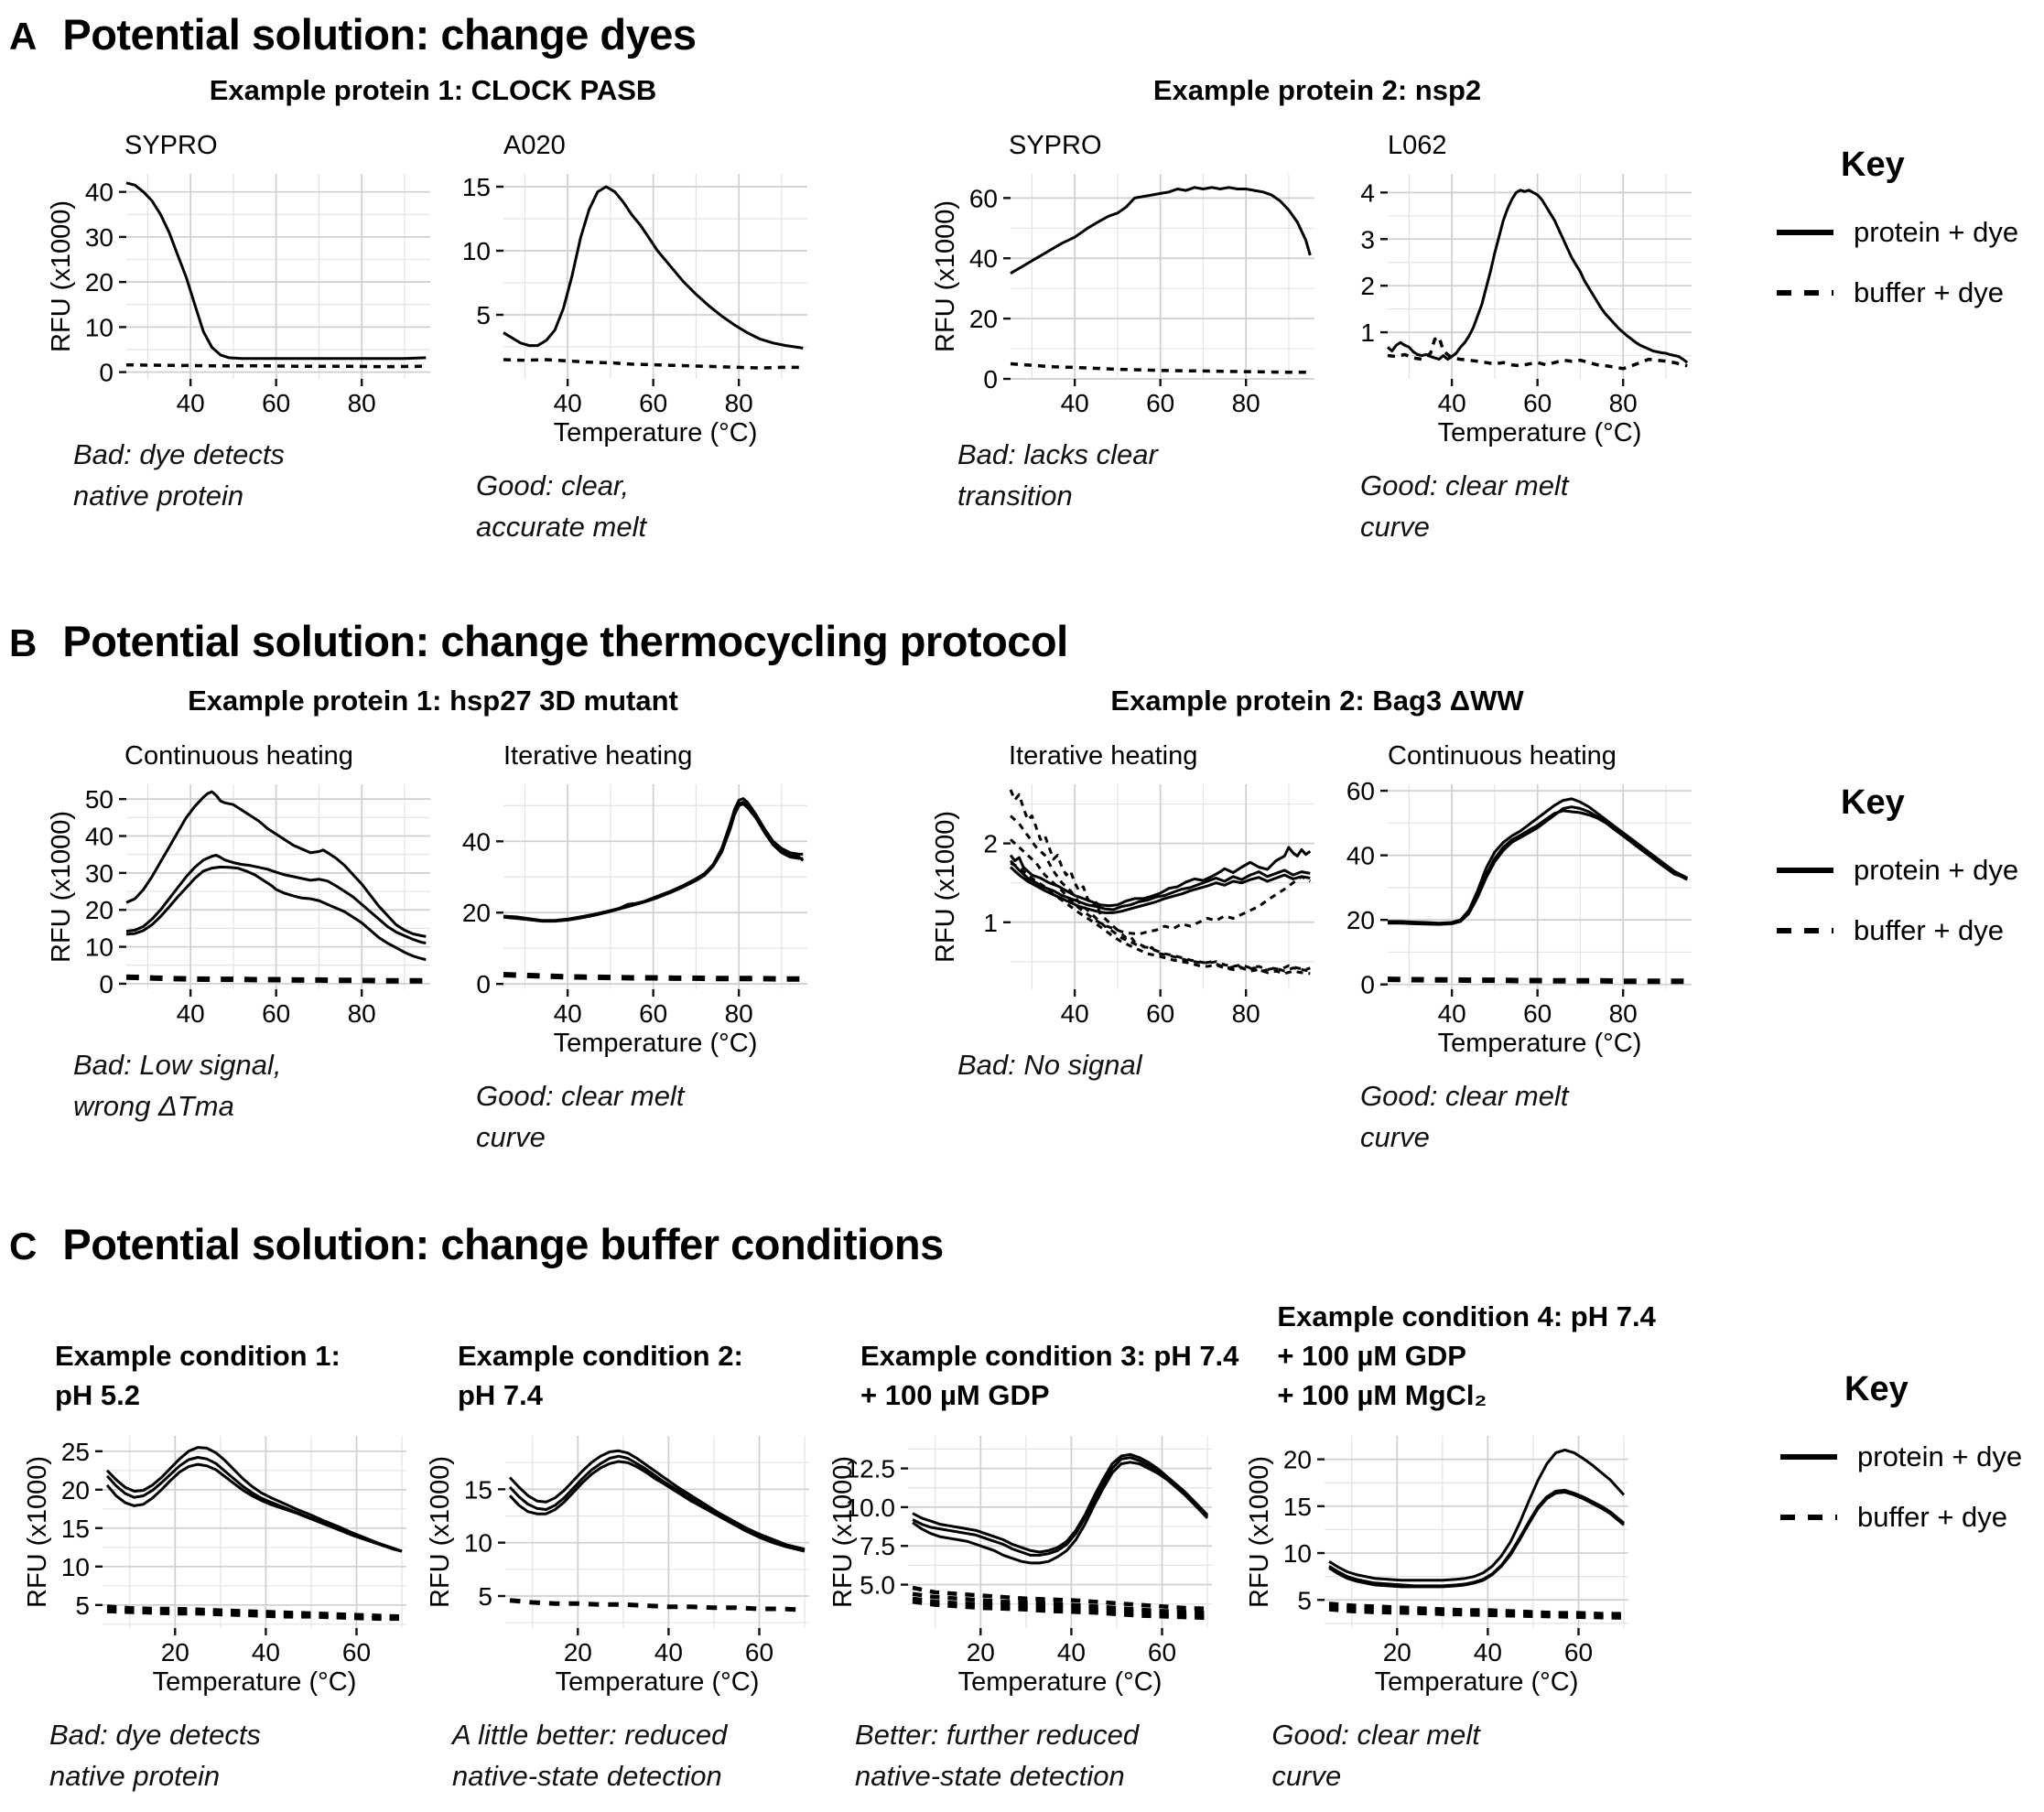  I want to click on panel-a-title: Potential solution: change dyes, so click(379, 34).